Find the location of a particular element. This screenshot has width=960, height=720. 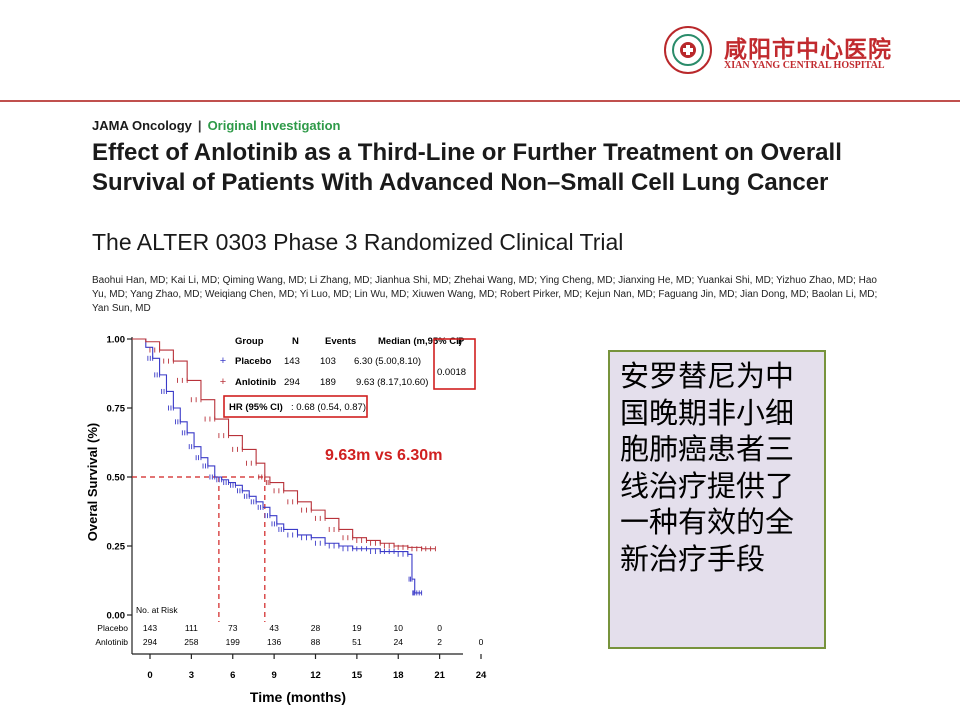

risk-count: 51 is located at coordinates (357, 642).